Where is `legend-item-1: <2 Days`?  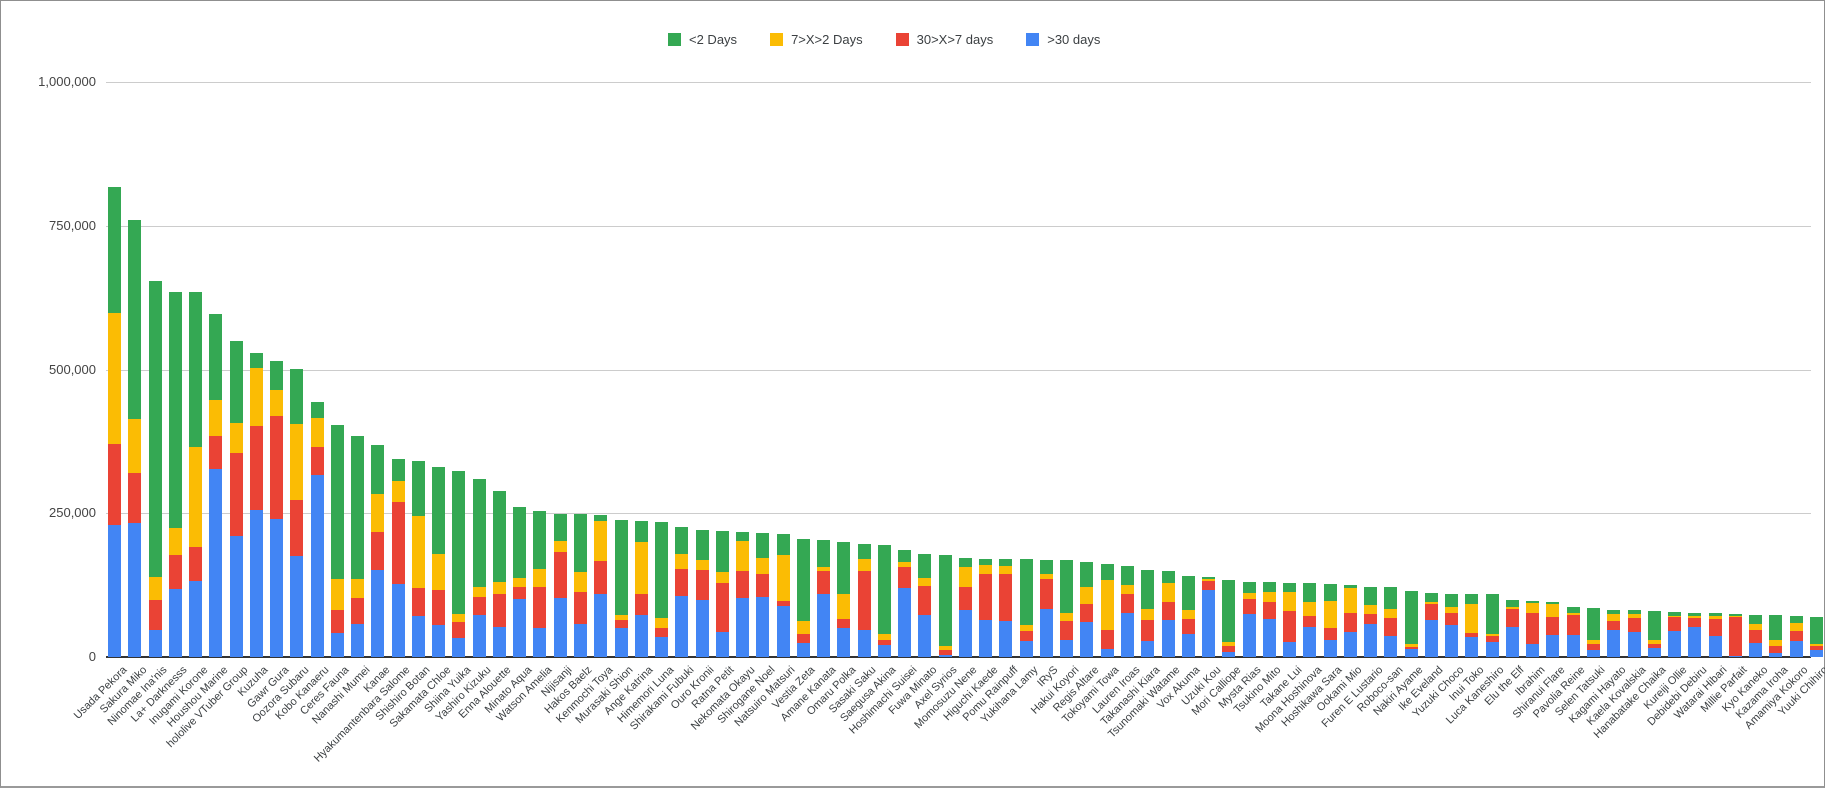 legend-item-1: <2 Days is located at coordinates (702, 39).